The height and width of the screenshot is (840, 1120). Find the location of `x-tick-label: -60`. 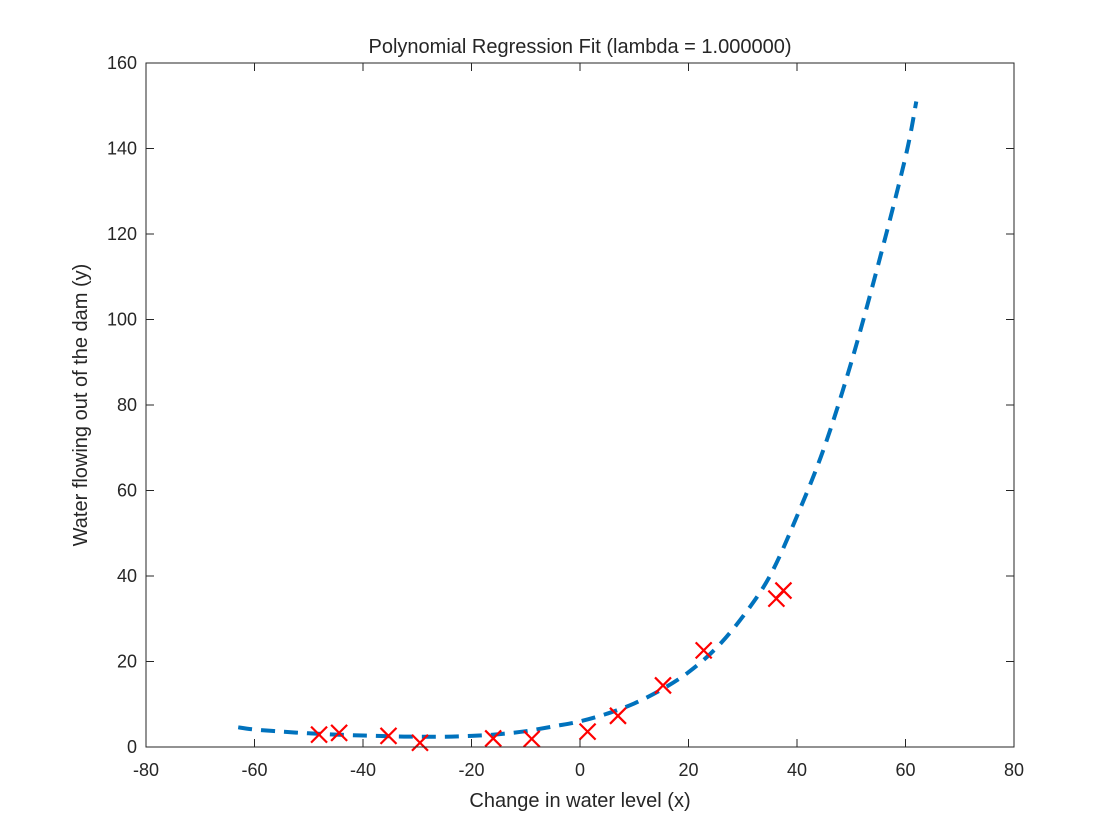

x-tick-label: -60 is located at coordinates (254, 770).